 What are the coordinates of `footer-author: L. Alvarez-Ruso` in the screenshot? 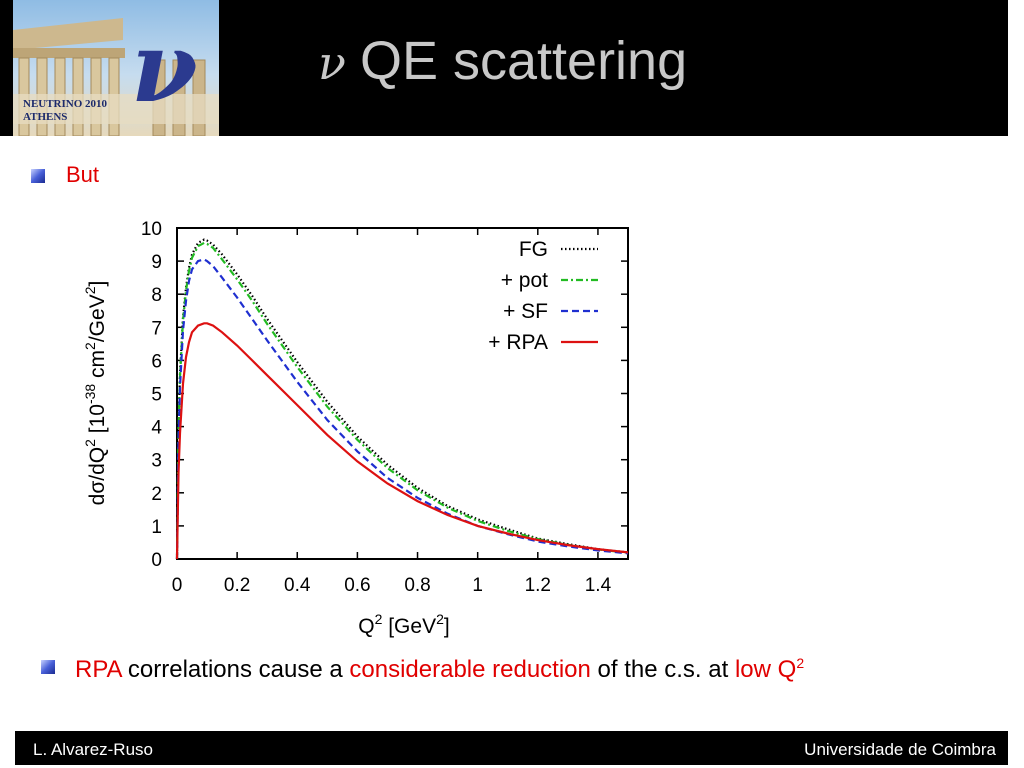 It's located at (93, 749).